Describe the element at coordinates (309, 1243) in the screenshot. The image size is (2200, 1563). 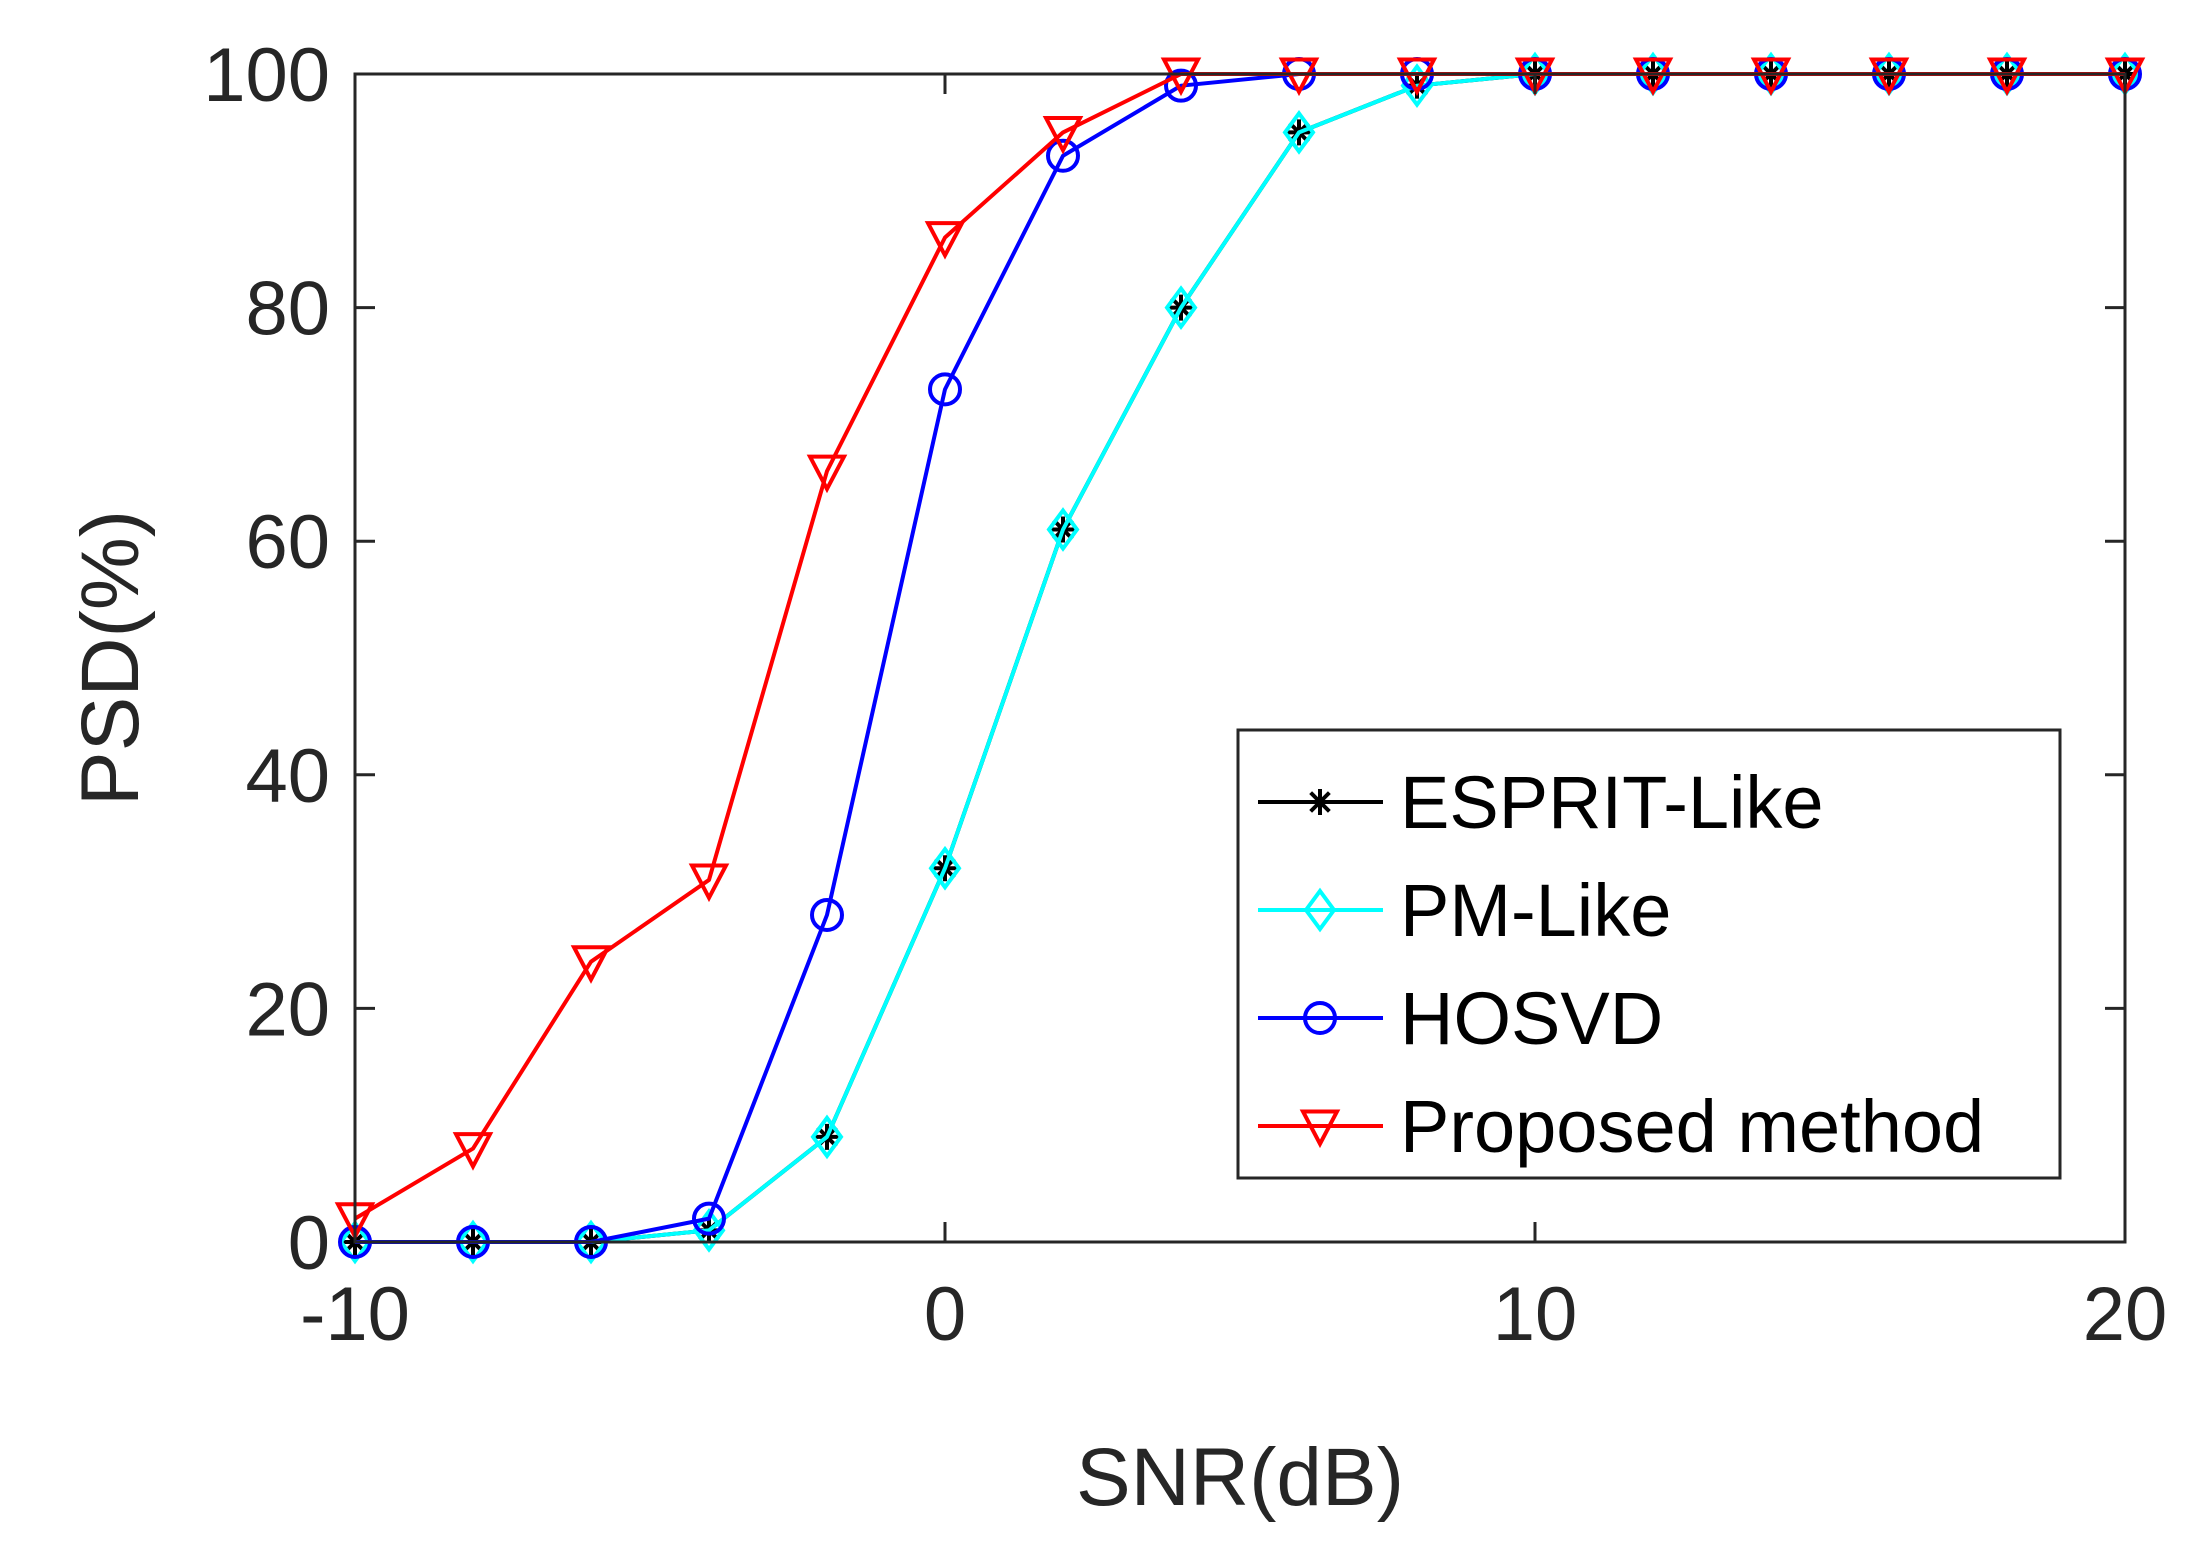
I see `y-tick-label: 0` at that location.